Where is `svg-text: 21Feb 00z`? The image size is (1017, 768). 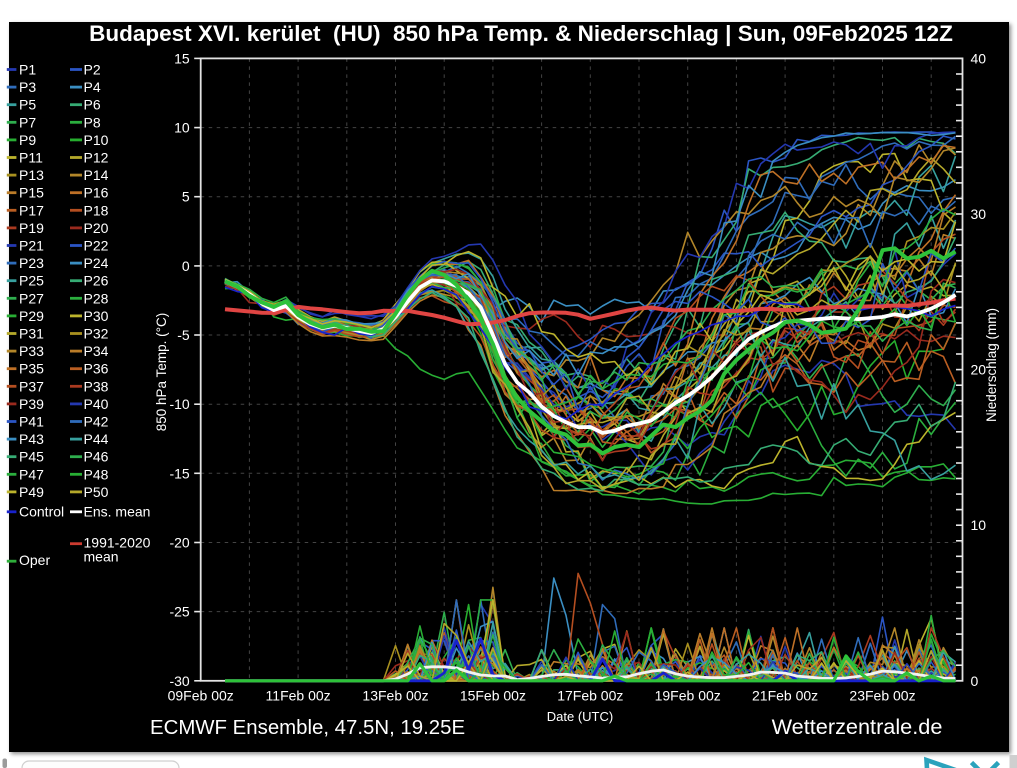 svg-text: 21Feb 00z is located at coordinates (785, 696).